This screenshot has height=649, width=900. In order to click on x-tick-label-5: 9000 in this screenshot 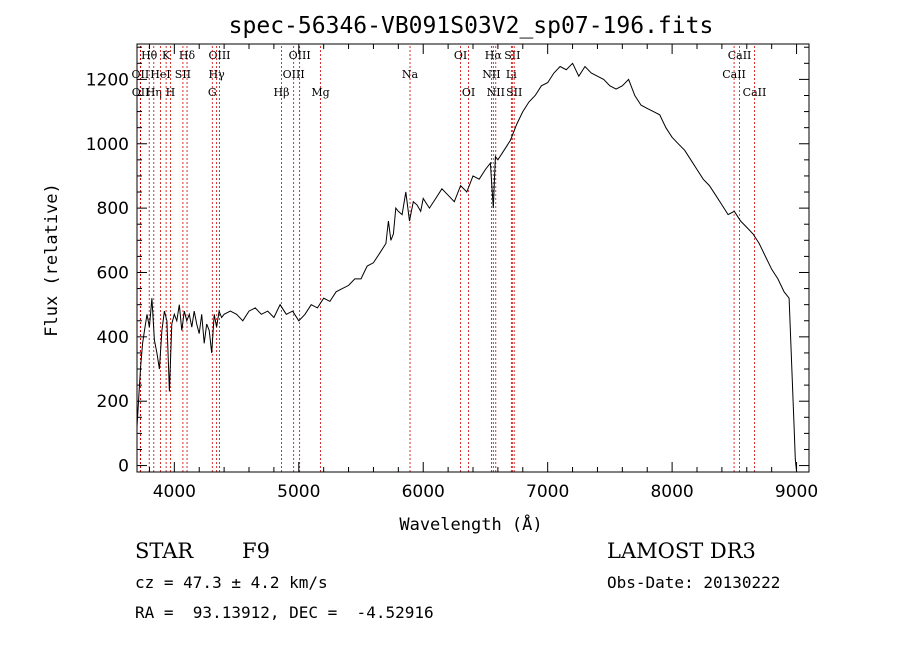, I will do `click(796, 492)`.